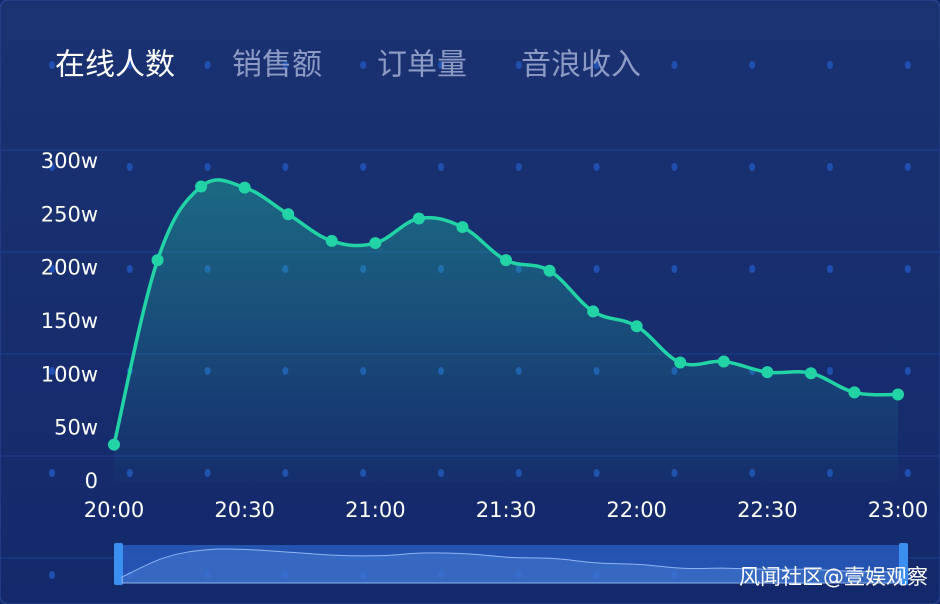 The height and width of the screenshot is (604, 940). Describe the element at coordinates (76, 428) in the screenshot. I see `y-tick-label: 50w` at that location.